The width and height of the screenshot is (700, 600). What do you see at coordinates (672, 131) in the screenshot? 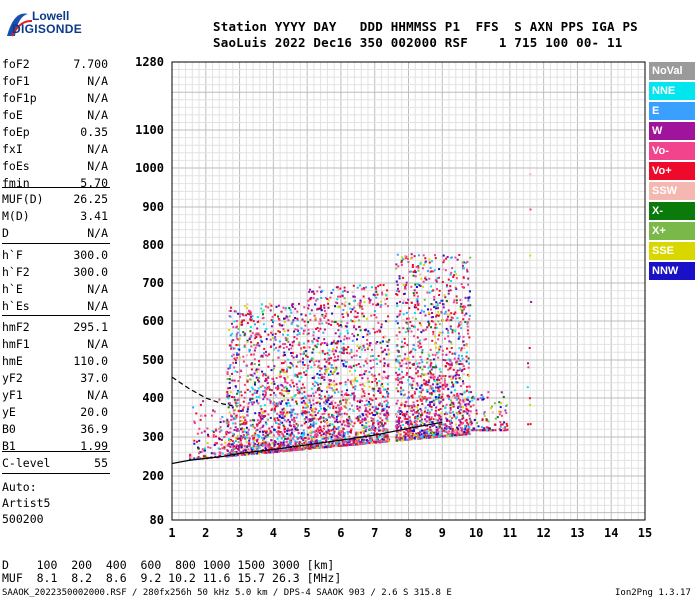
I see `legend-item-w: W` at bounding box center [672, 131].